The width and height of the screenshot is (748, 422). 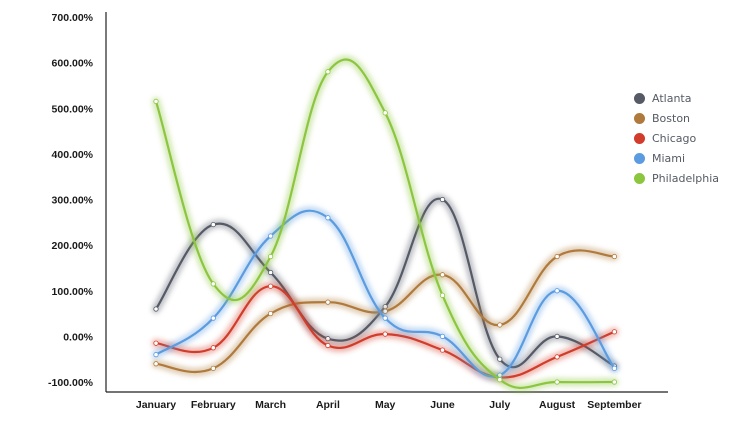 I want to click on legend-item-boston: Boston, so click(x=676, y=118).